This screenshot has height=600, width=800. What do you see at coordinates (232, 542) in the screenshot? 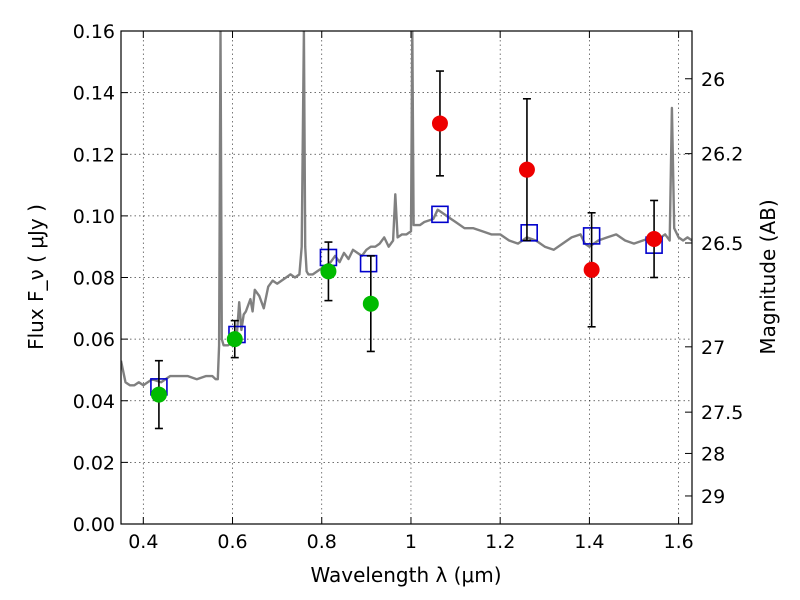
I see `x-tick-label: 0.6` at bounding box center [232, 542].